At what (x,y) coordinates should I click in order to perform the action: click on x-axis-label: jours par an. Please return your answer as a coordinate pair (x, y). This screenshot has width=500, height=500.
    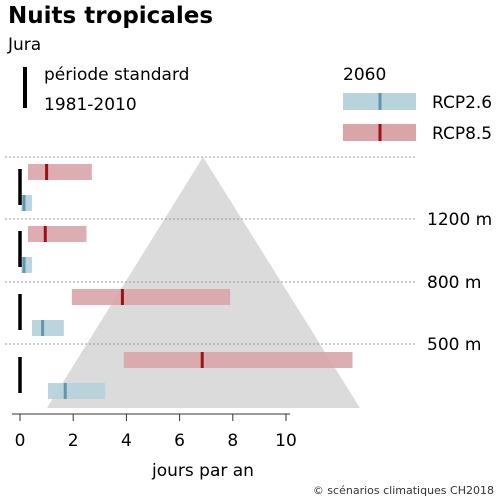
    Looking at the image, I should click on (202, 471).